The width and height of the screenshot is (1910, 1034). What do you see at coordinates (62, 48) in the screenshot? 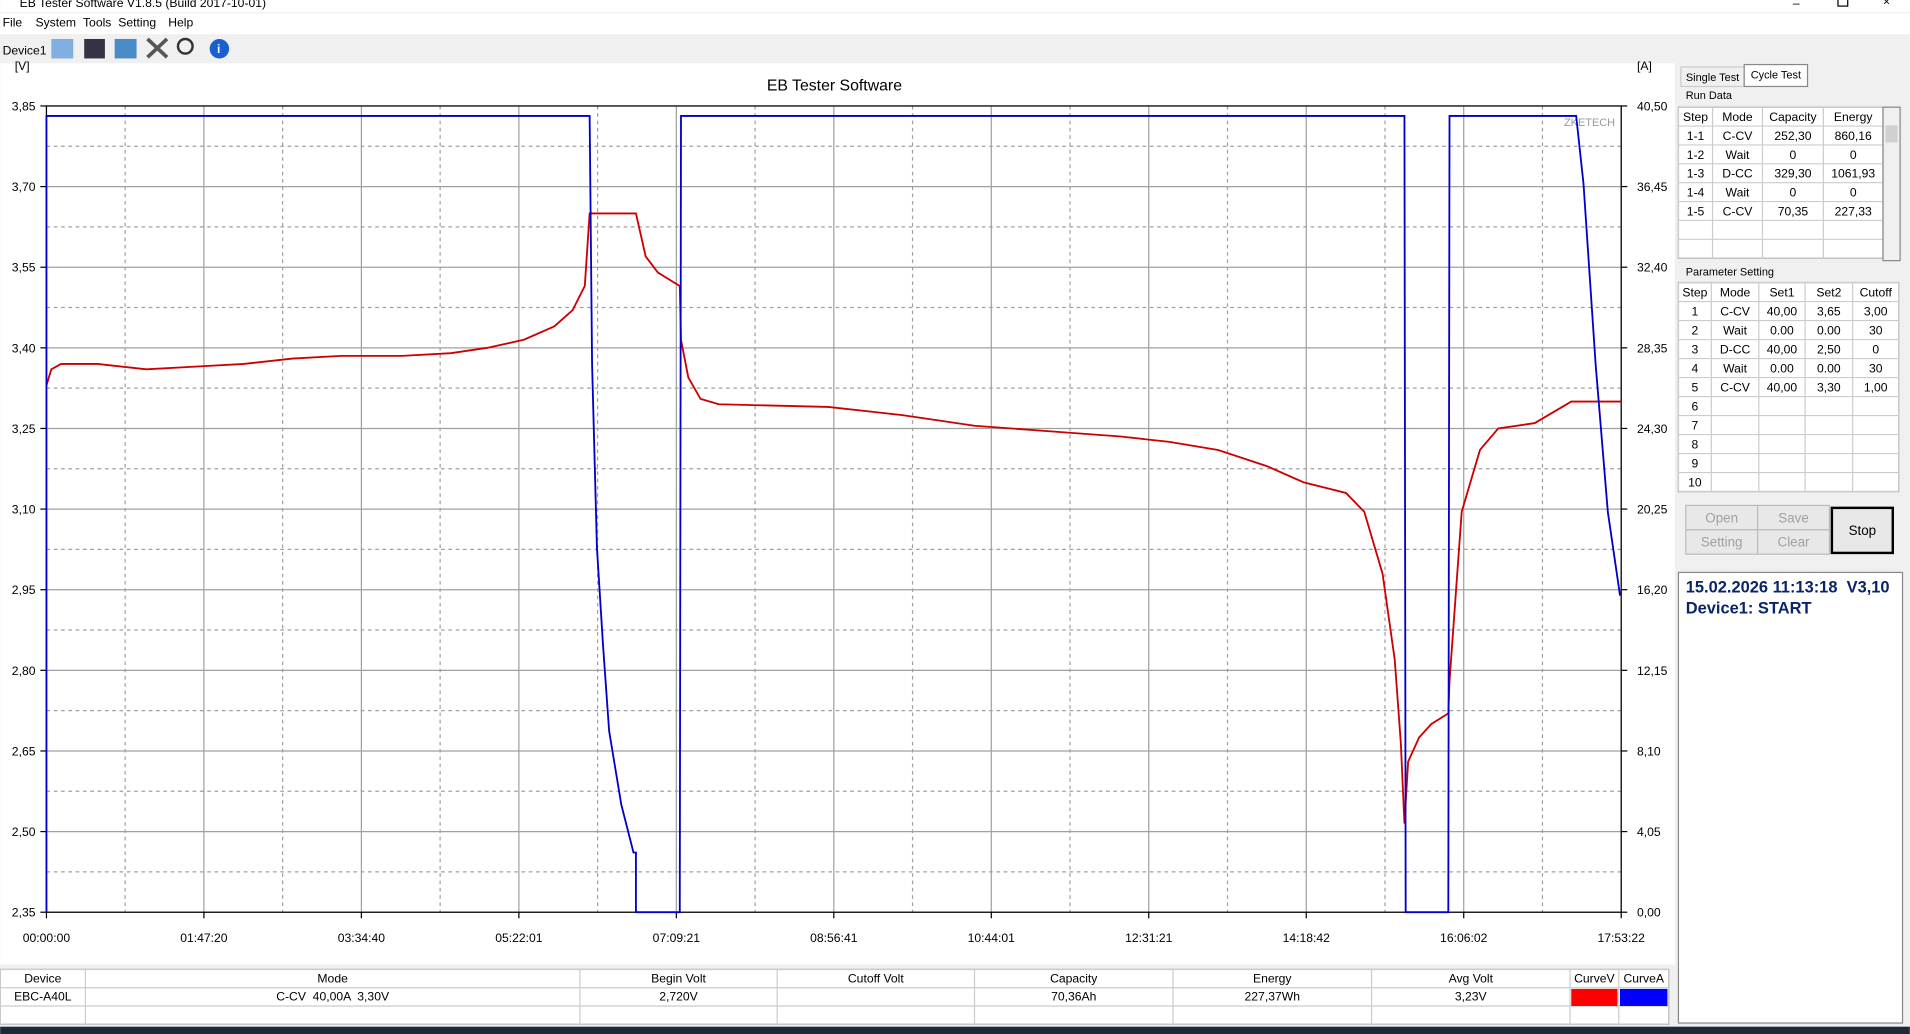
I see `open-icon` at bounding box center [62, 48].